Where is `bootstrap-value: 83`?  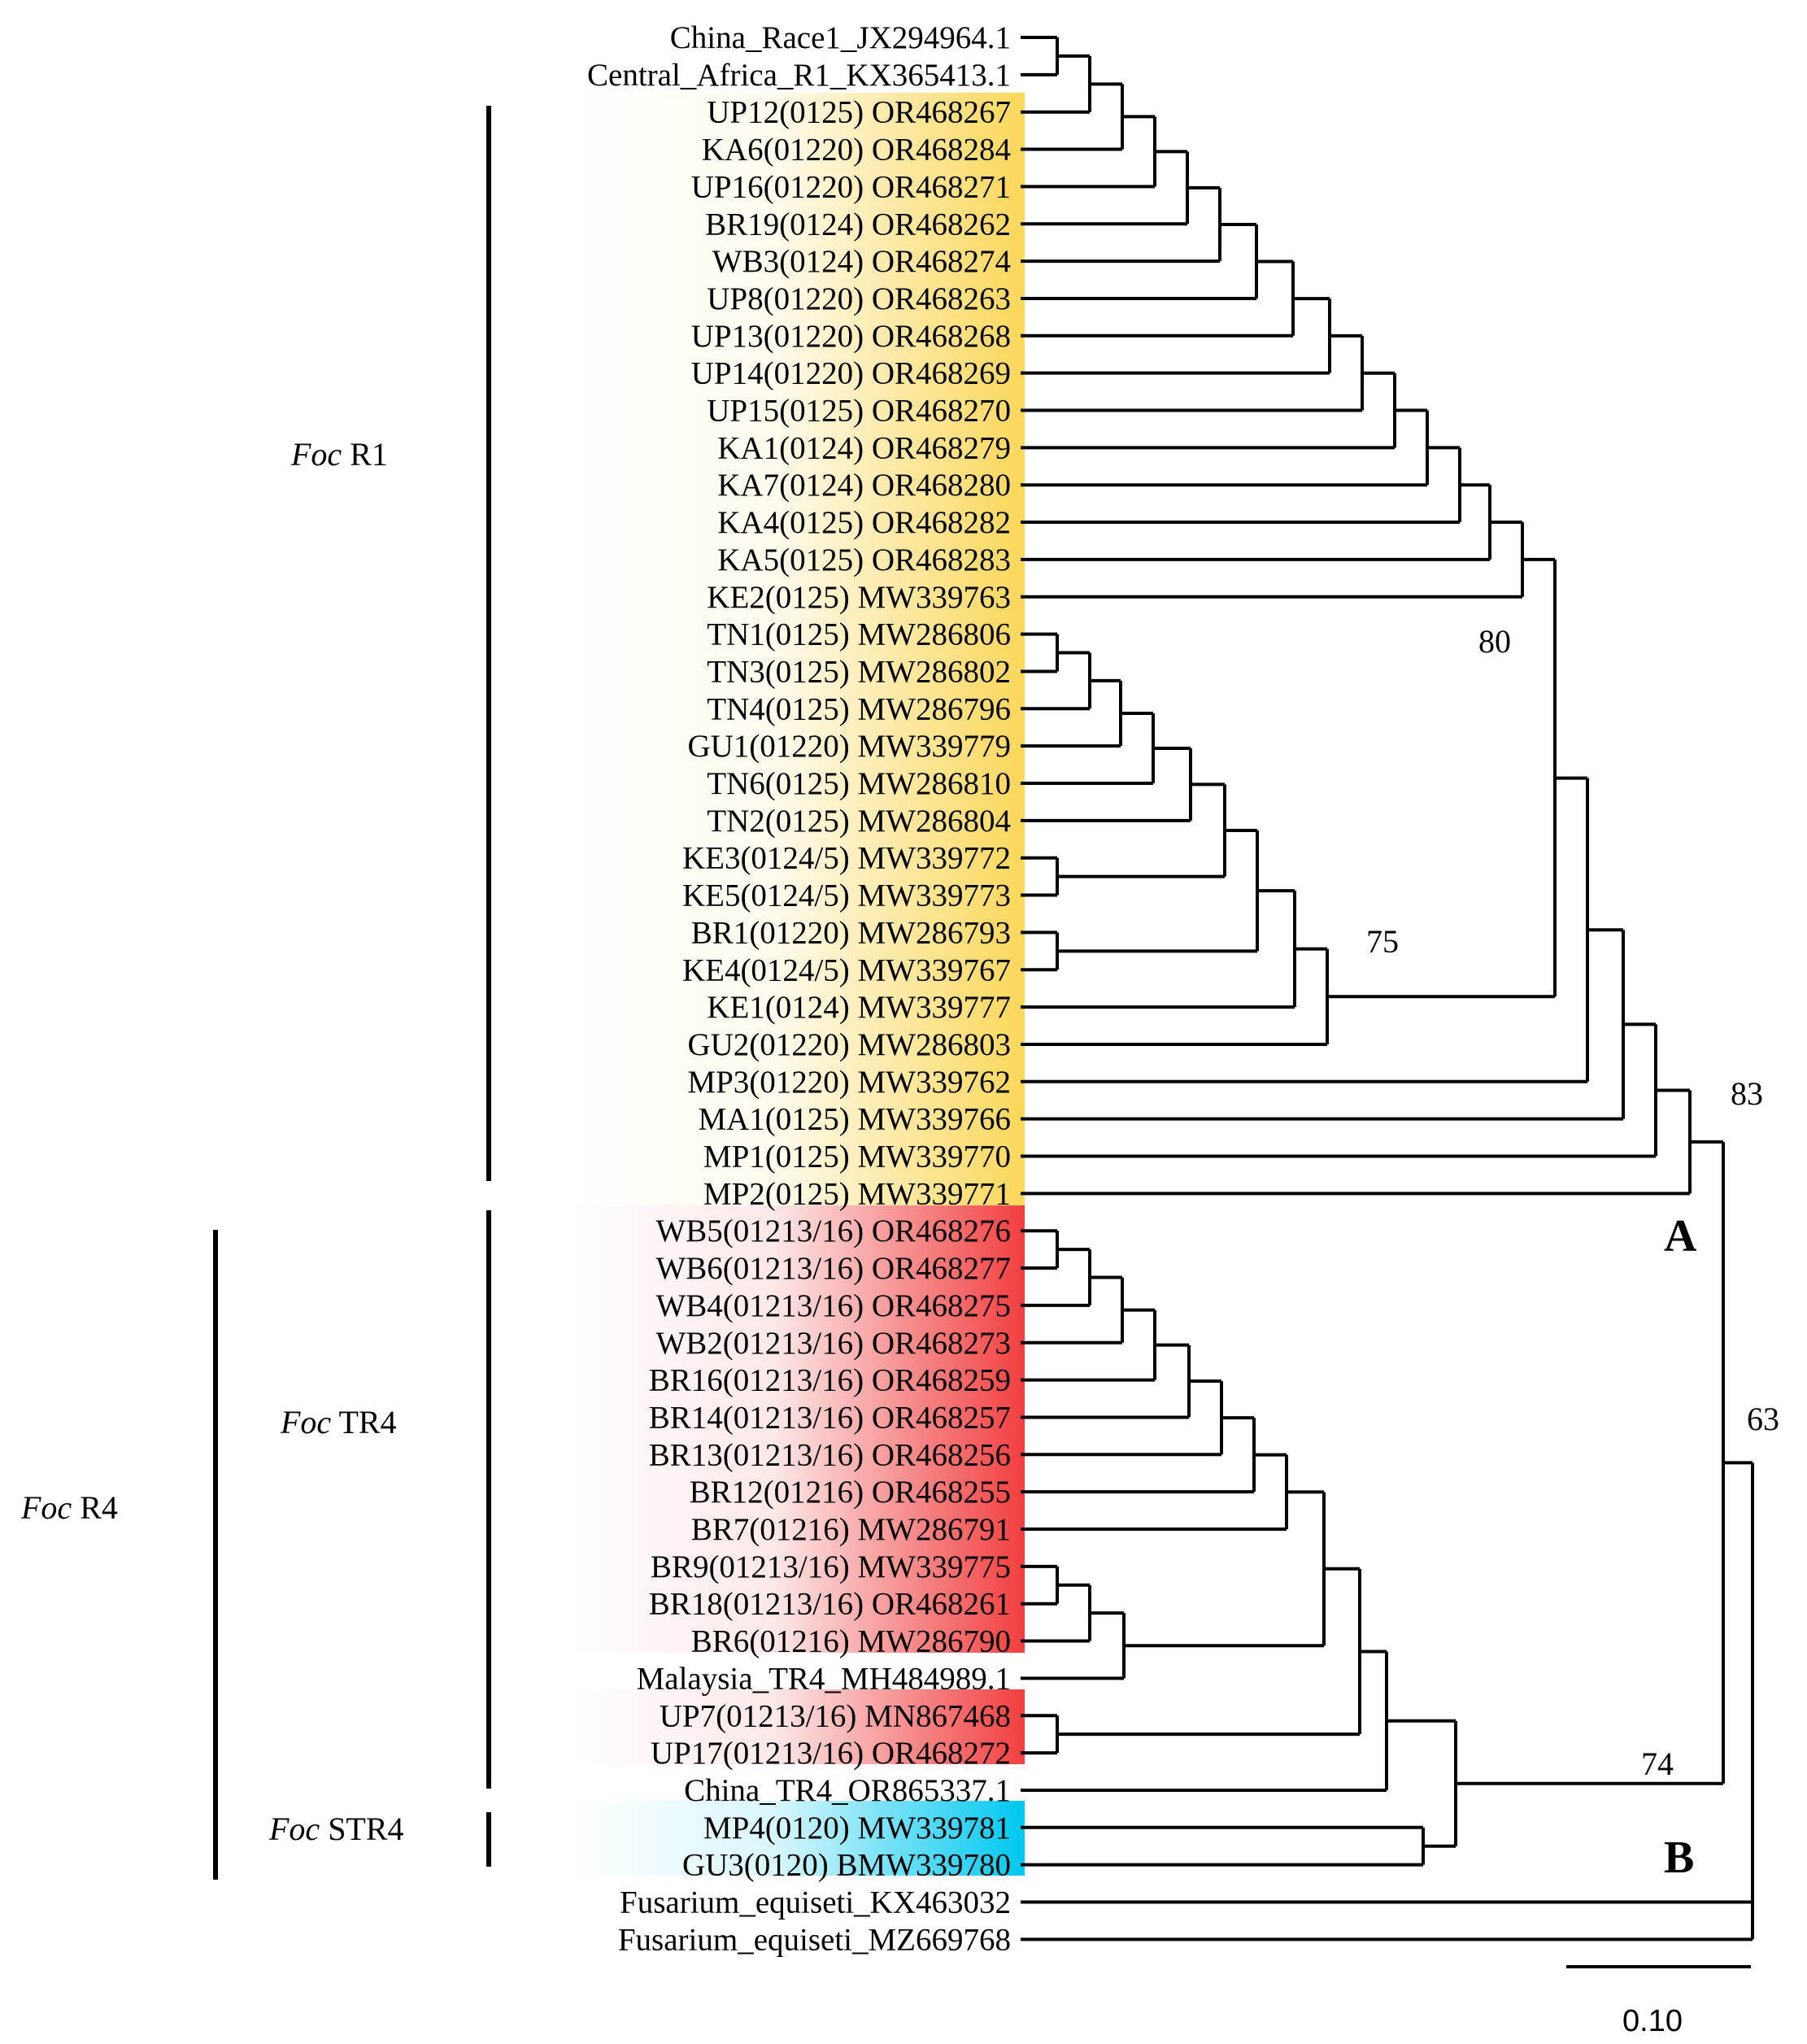
bootstrap-value: 83 is located at coordinates (1747, 1093).